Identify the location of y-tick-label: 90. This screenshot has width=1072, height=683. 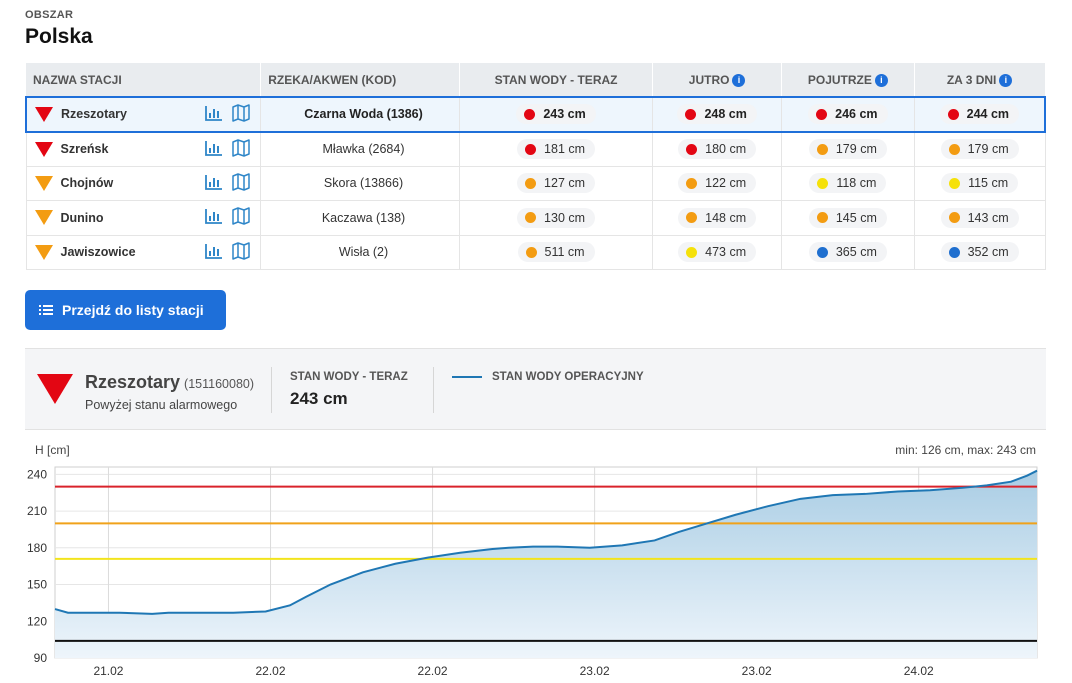
(41, 658).